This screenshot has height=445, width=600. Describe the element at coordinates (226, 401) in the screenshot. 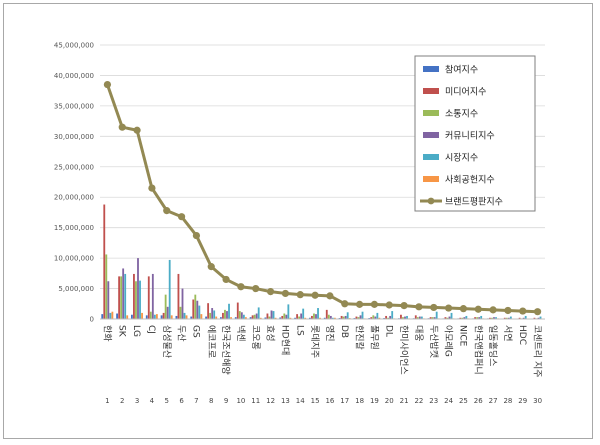

I see `rank-label: 9` at that location.